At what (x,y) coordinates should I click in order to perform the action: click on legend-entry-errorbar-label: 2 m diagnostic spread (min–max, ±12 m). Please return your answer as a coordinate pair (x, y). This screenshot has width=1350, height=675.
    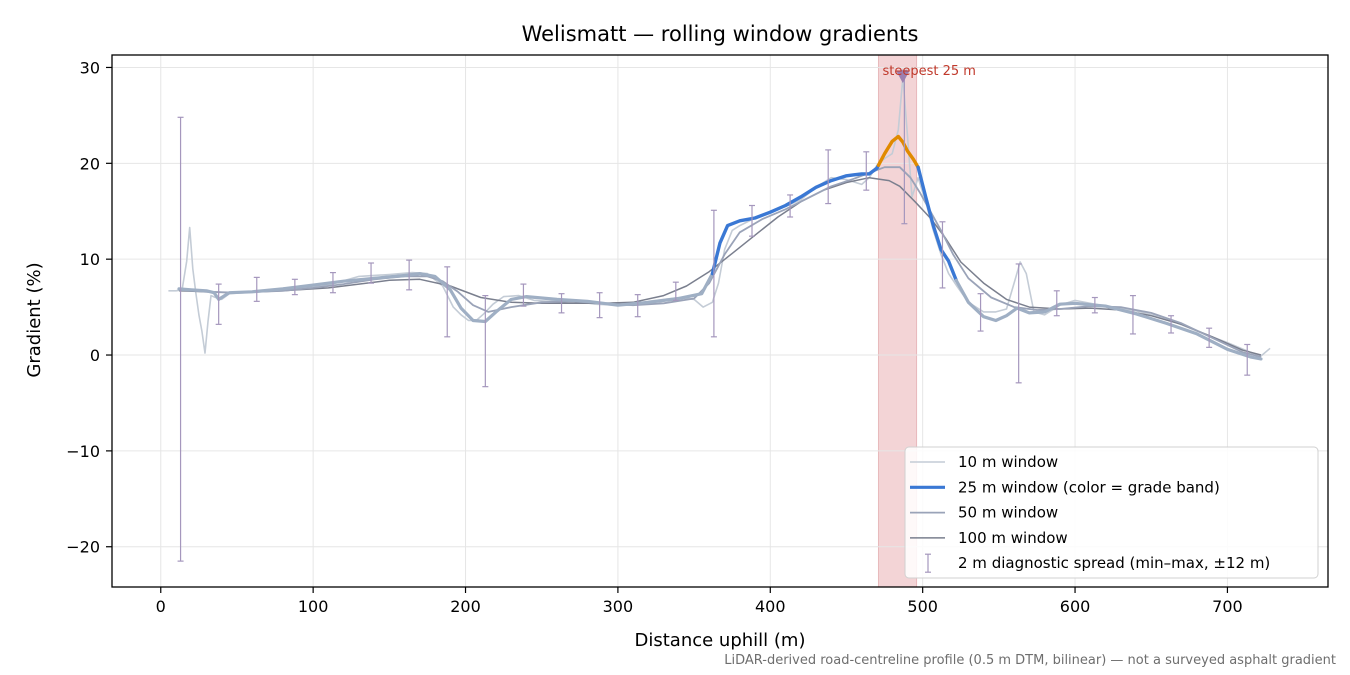
    Looking at the image, I should click on (1114, 563).